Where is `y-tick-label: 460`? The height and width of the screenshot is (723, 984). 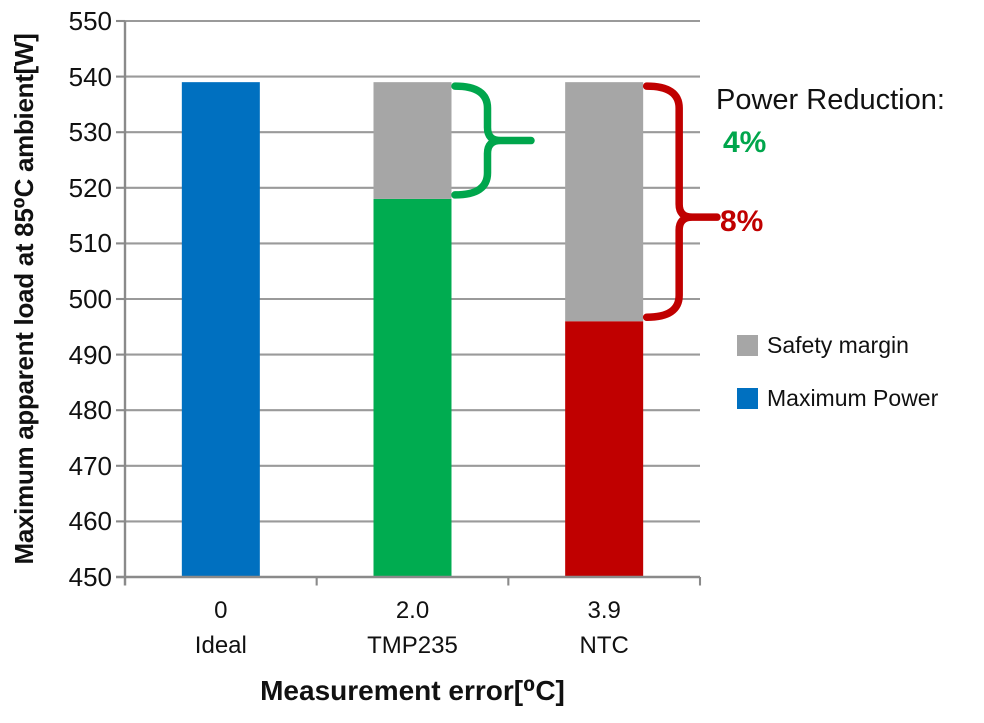 y-tick-label: 460 is located at coordinates (90, 521).